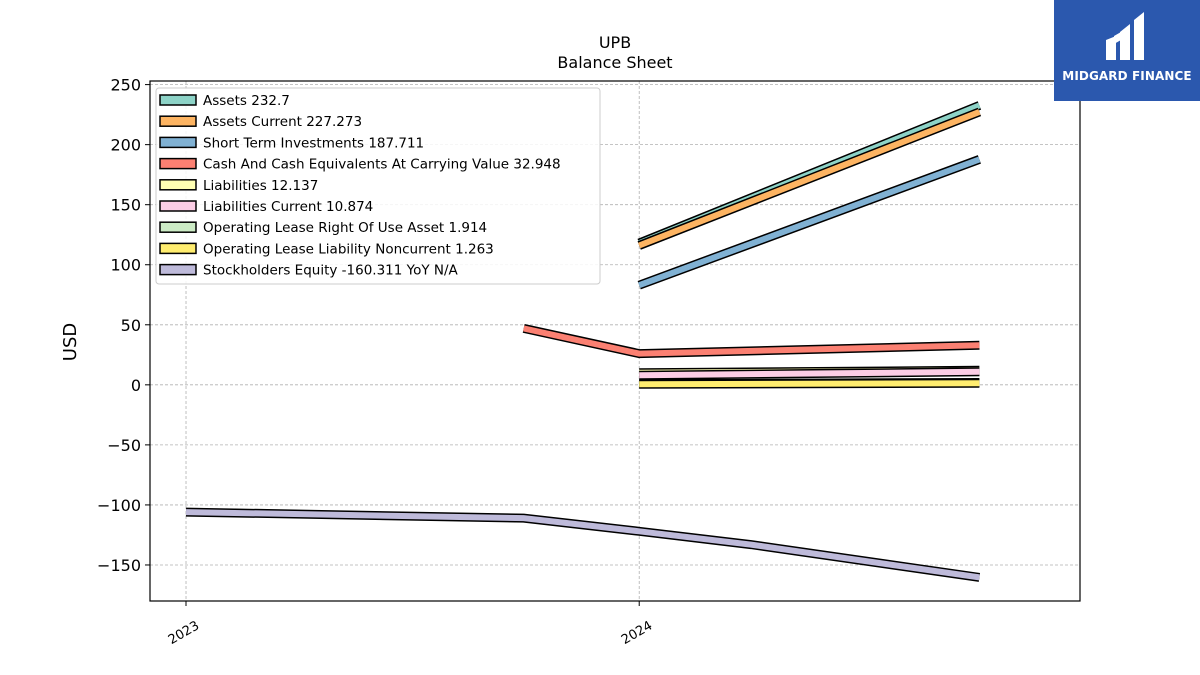 The width and height of the screenshot is (1200, 675). What do you see at coordinates (246, 101) in the screenshot?
I see `legend-entry: Assets 232.7` at bounding box center [246, 101].